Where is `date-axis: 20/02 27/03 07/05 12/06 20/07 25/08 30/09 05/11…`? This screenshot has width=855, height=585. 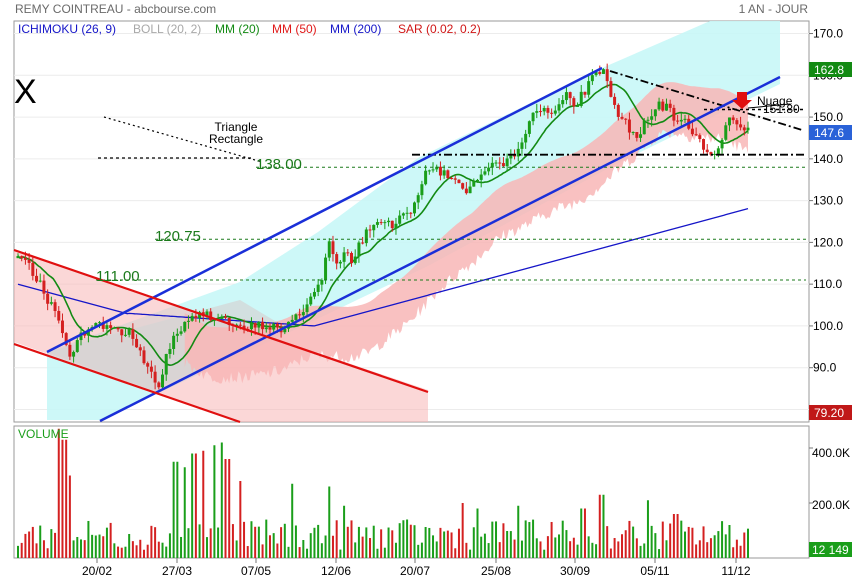 date-axis: 20/02 27/03 07/05 12/06 20/07 25/08 30/09 05/11… is located at coordinates (416, 568).